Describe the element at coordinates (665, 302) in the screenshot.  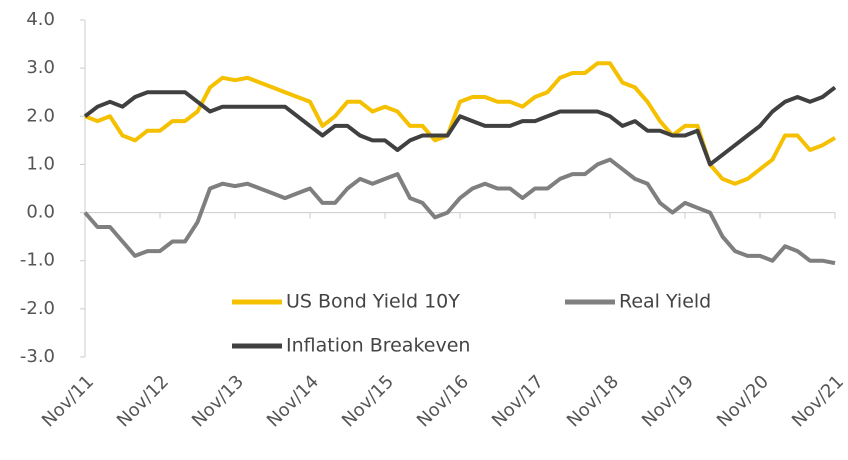
I see `legend-label: Real Yield` at that location.